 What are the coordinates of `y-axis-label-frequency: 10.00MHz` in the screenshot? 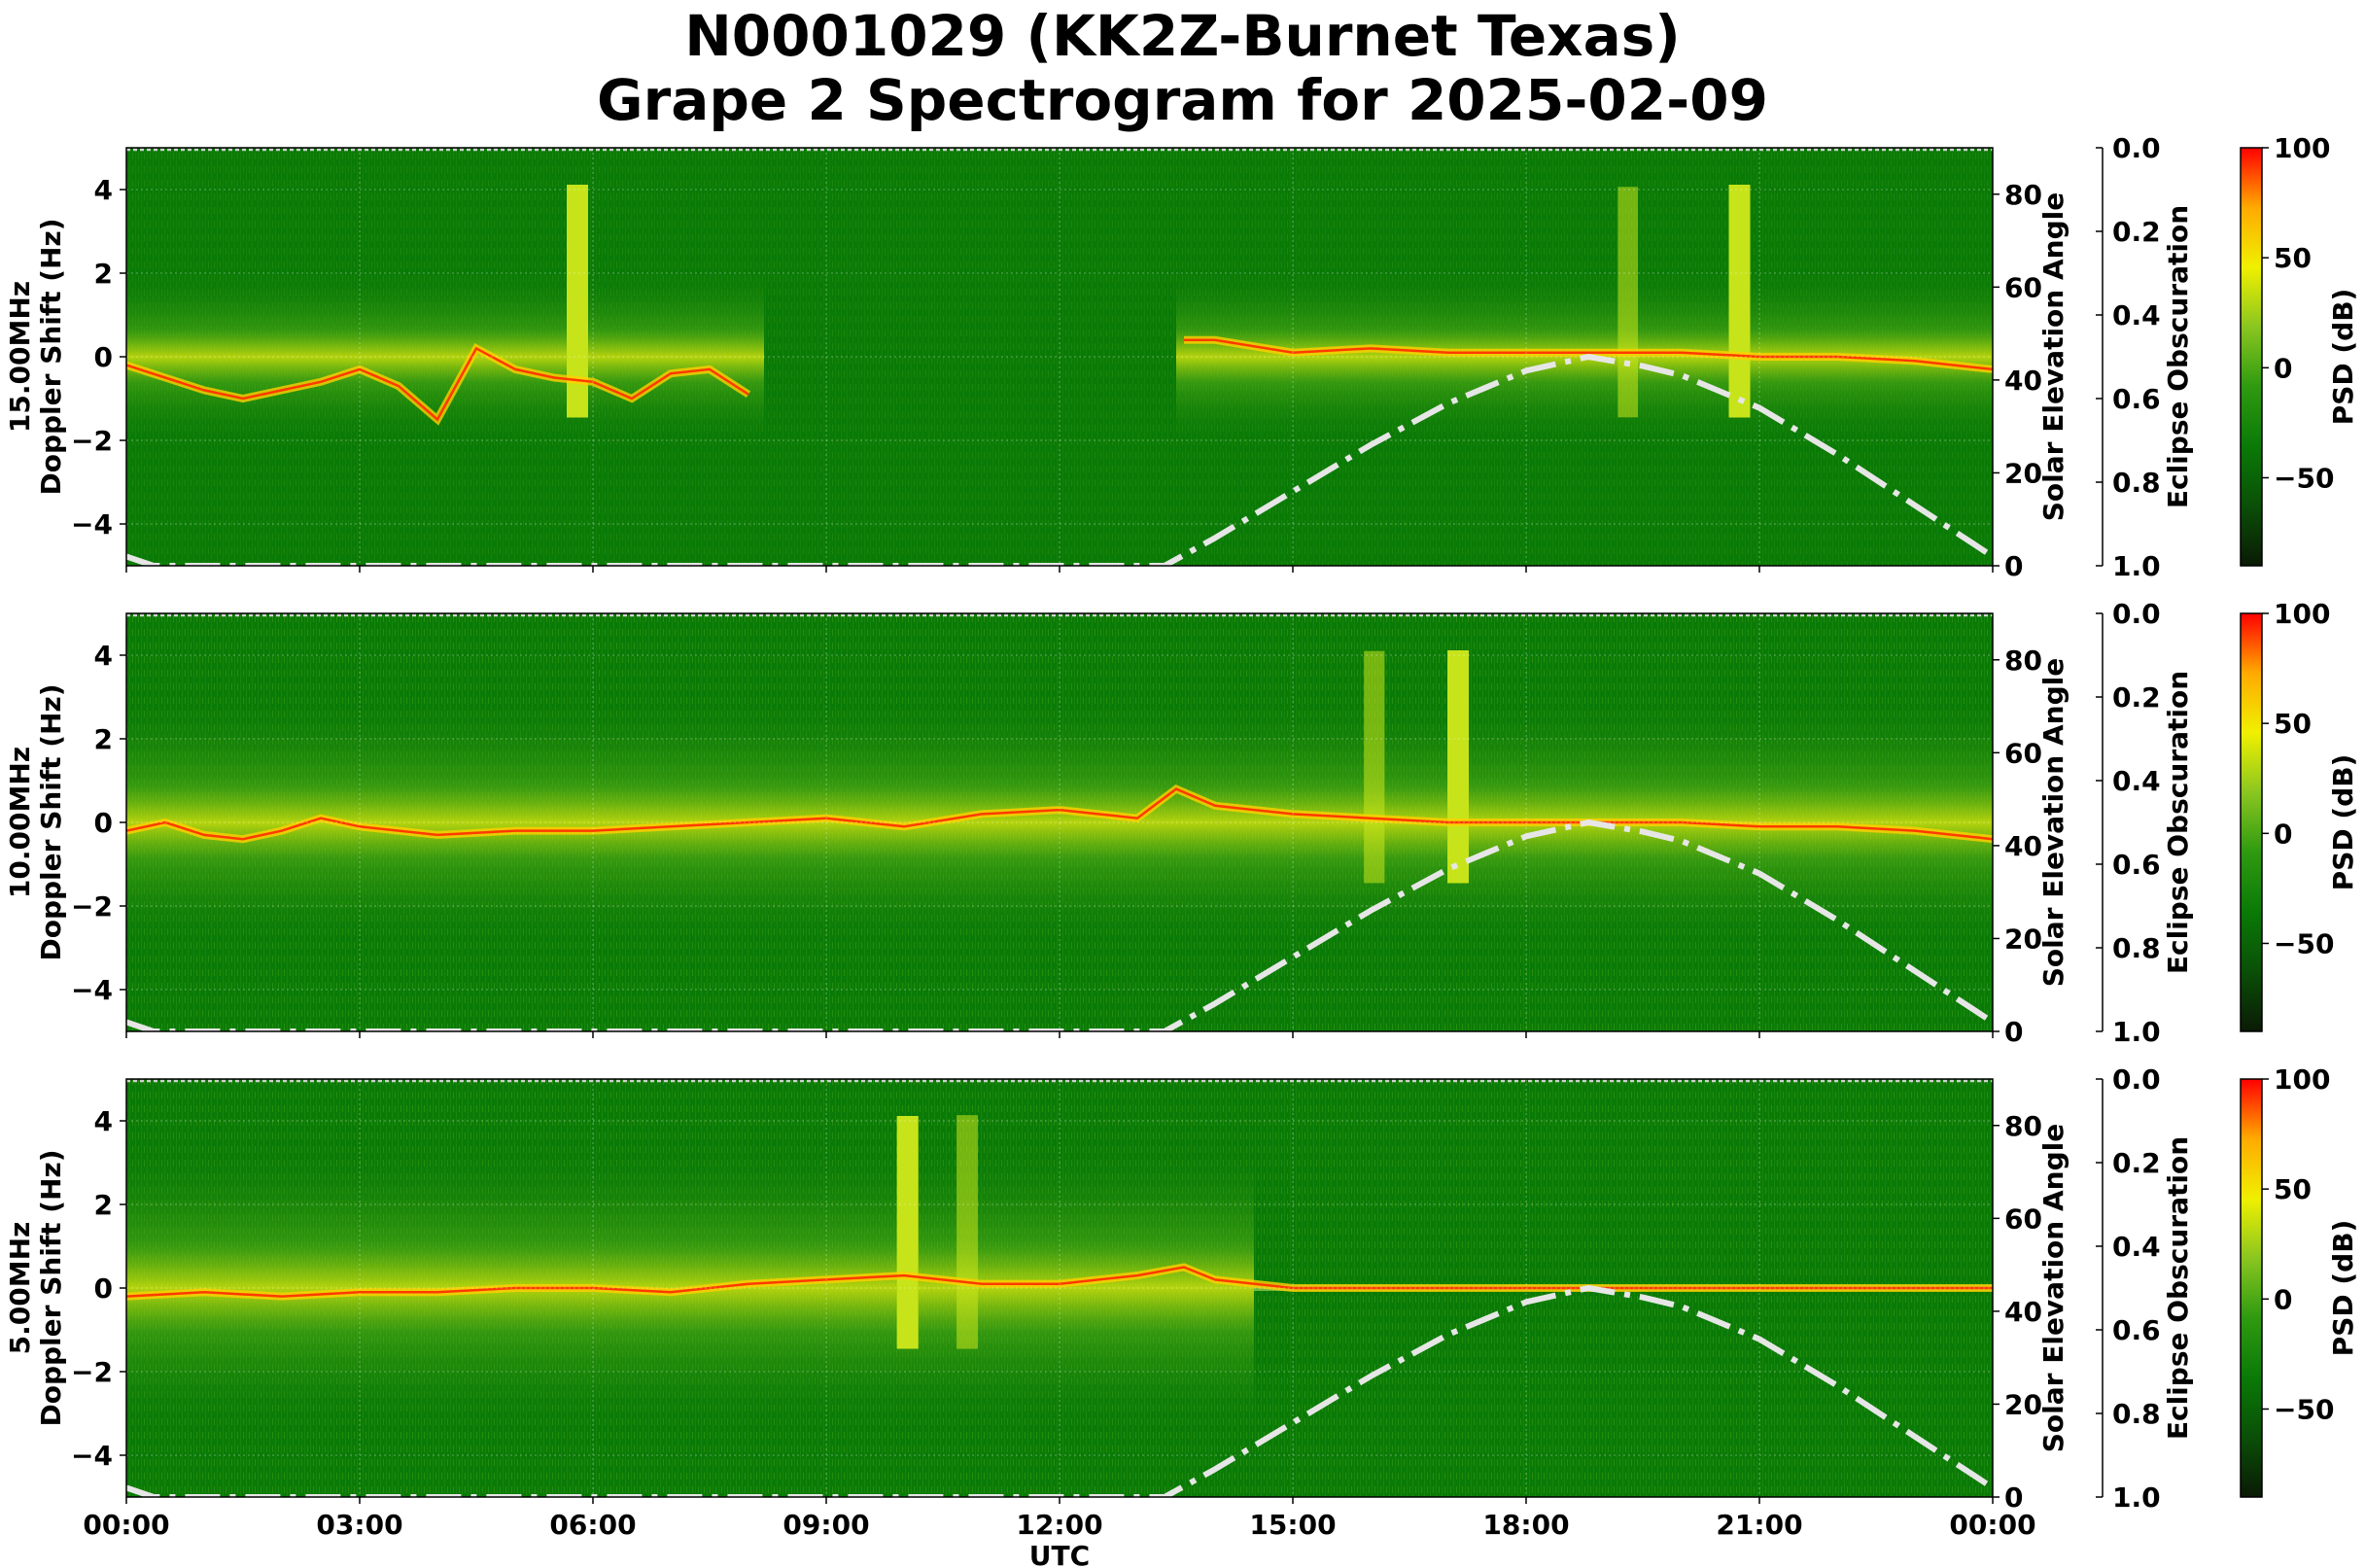 It's located at (20, 822).